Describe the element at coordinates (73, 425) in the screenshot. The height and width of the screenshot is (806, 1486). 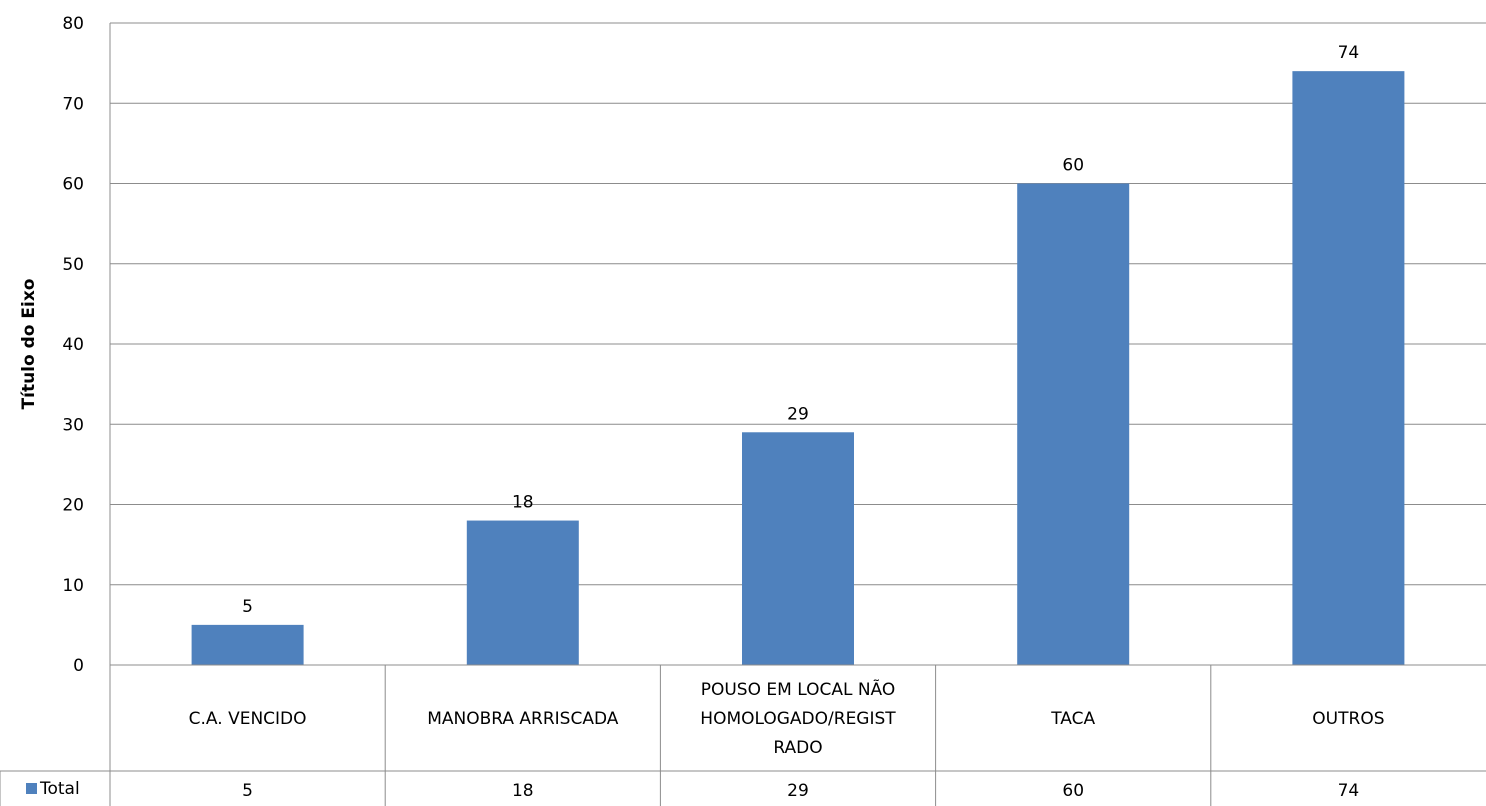
I see `y-tick-label: 30` at that location.